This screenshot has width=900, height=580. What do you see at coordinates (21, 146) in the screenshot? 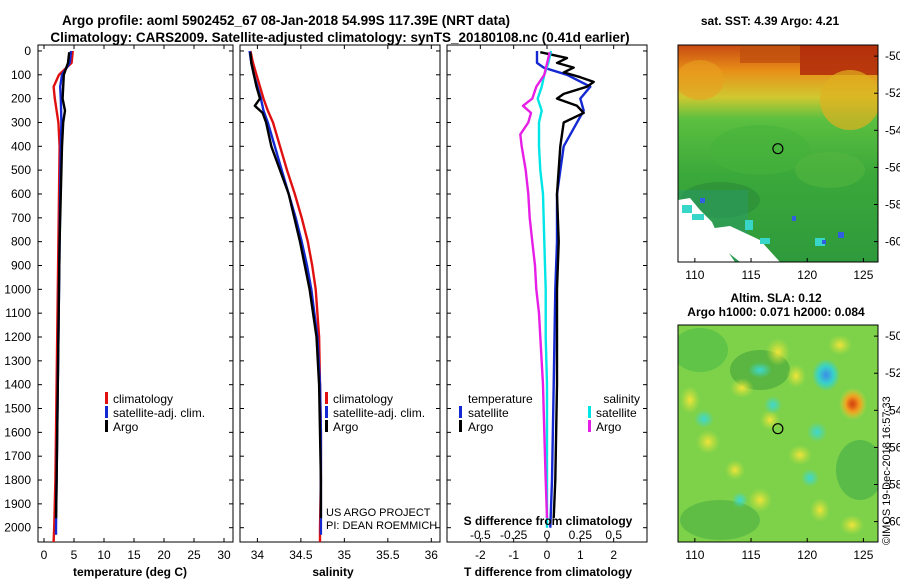
I see `depth-tick-label: 400` at bounding box center [21, 146].